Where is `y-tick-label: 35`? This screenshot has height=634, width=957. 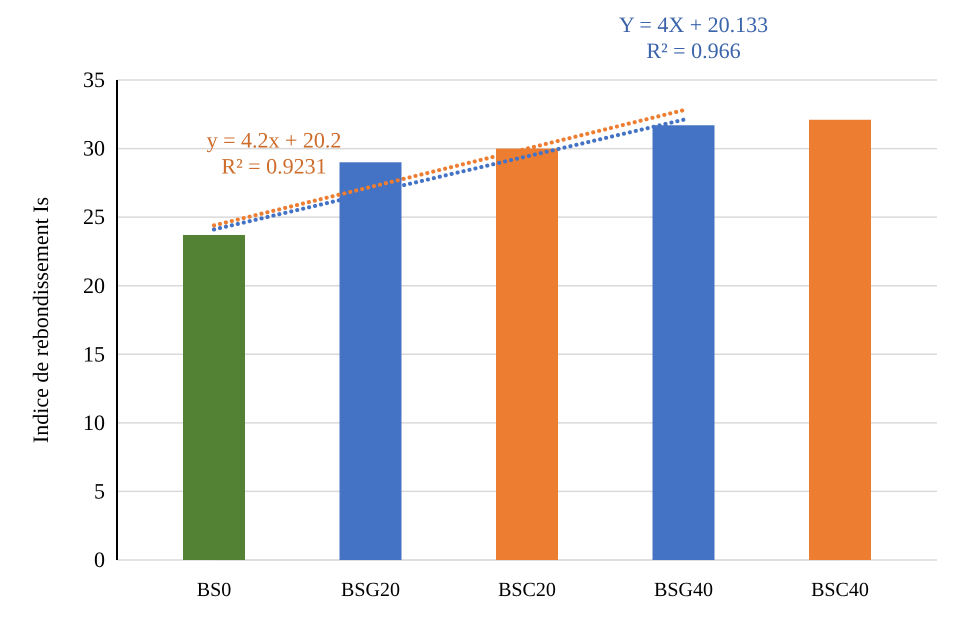
y-tick-label: 35 is located at coordinates (94, 79).